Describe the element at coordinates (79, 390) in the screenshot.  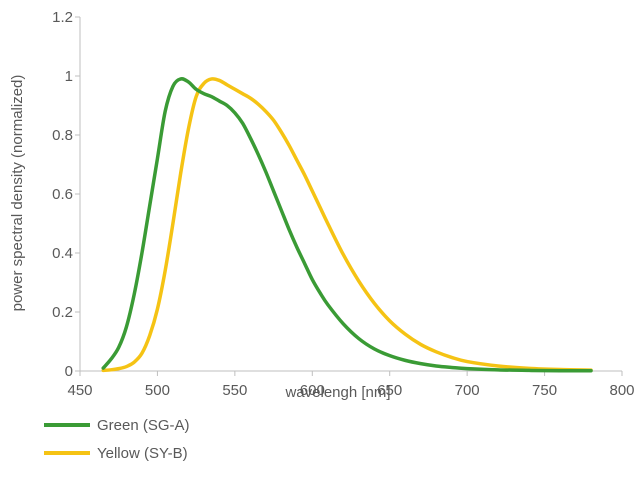
I see `x-tick-label: 450` at that location.